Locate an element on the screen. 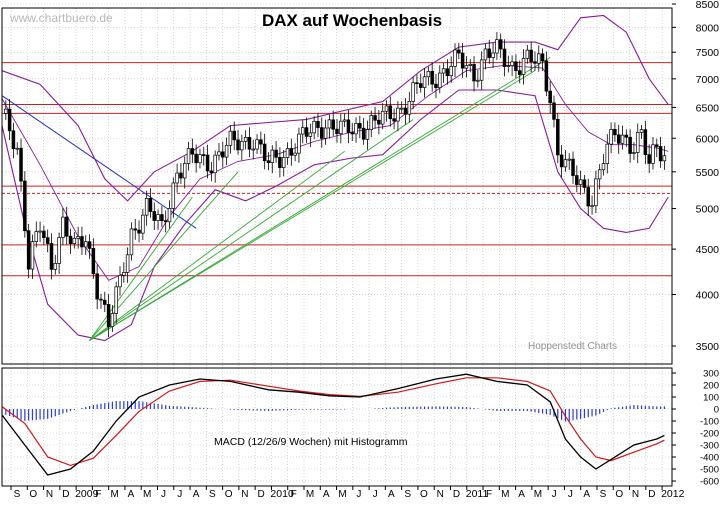 This screenshot has height=508, width=723. source-label: Hoppenstedt Charts is located at coordinates (572, 346).